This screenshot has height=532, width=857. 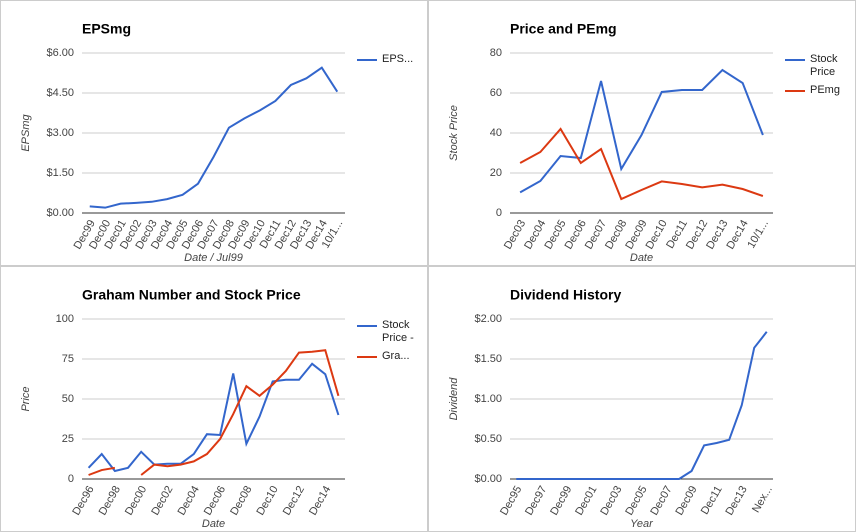 I want to click on legend-entry: Stock Price, so click(x=824, y=65).